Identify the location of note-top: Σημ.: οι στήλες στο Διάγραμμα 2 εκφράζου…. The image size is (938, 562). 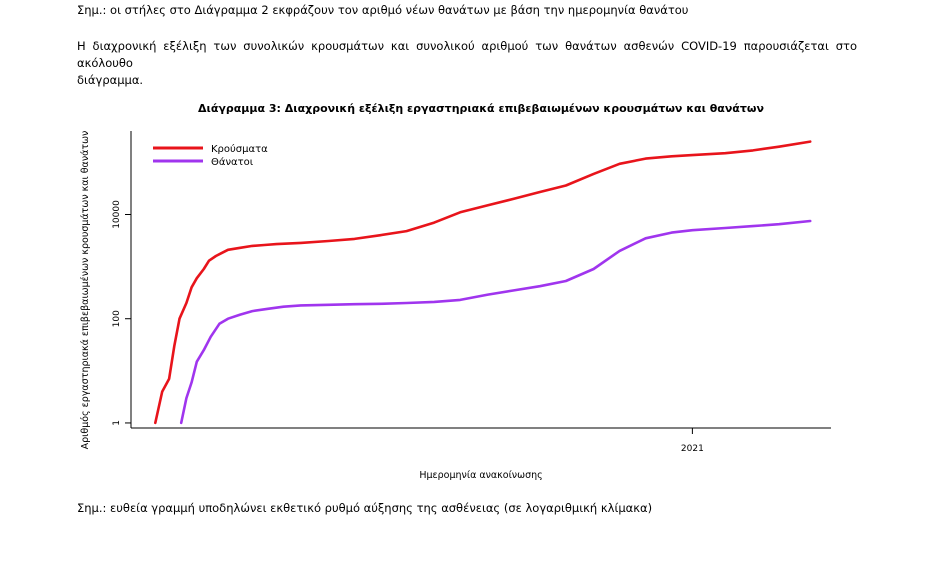
(383, 10).